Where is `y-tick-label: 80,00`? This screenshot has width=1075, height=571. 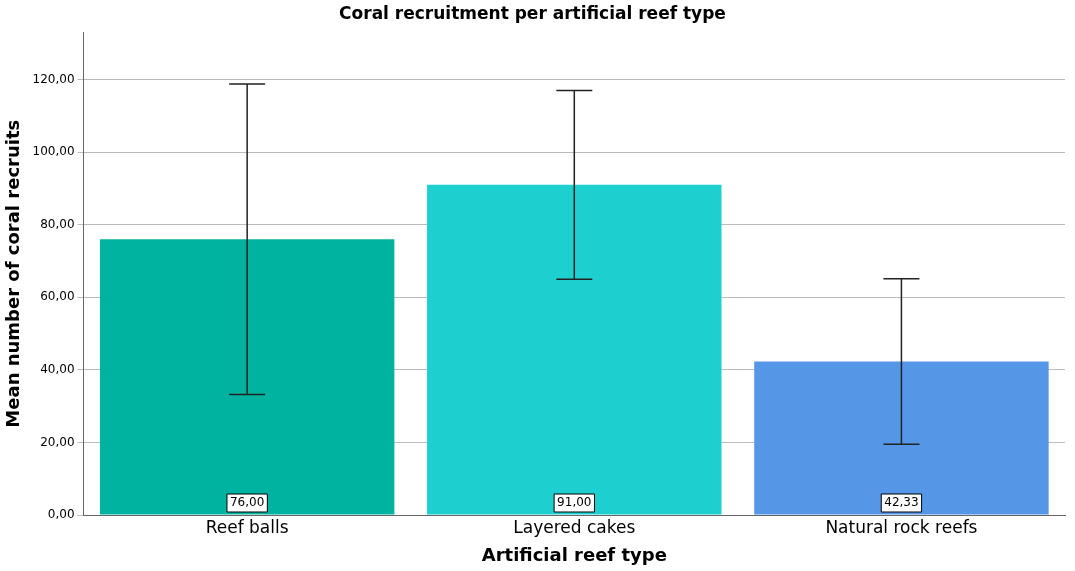
y-tick-label: 80,00 is located at coordinates (57, 223).